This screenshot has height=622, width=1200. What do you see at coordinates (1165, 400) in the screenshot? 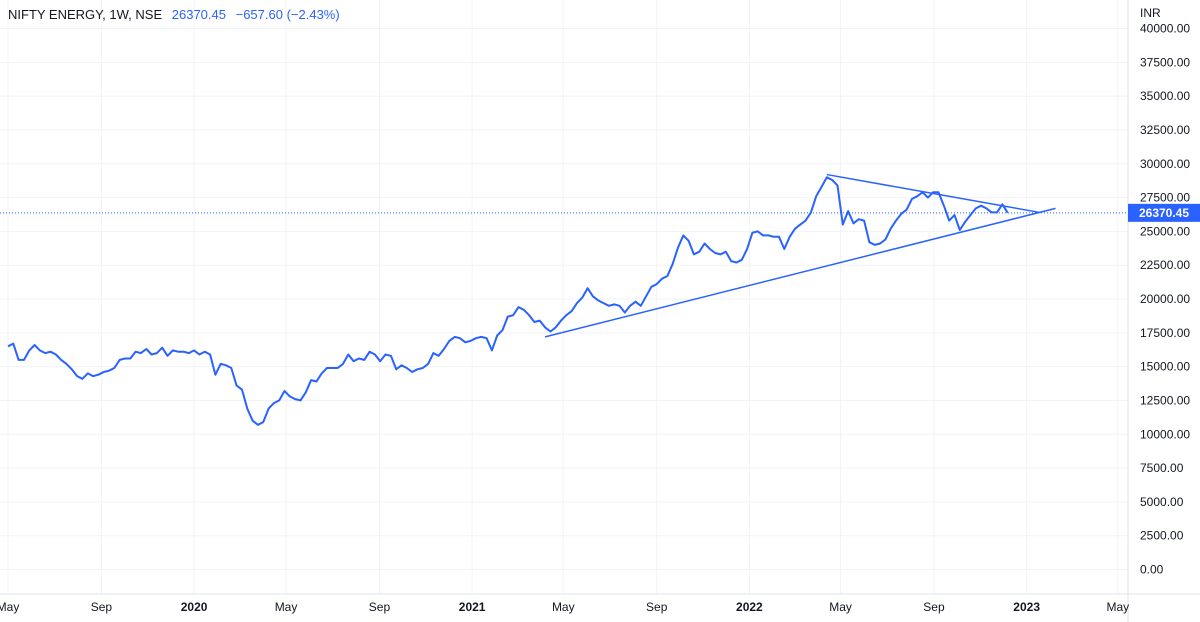
I see `y-tick-label: 12500.00` at bounding box center [1165, 400].